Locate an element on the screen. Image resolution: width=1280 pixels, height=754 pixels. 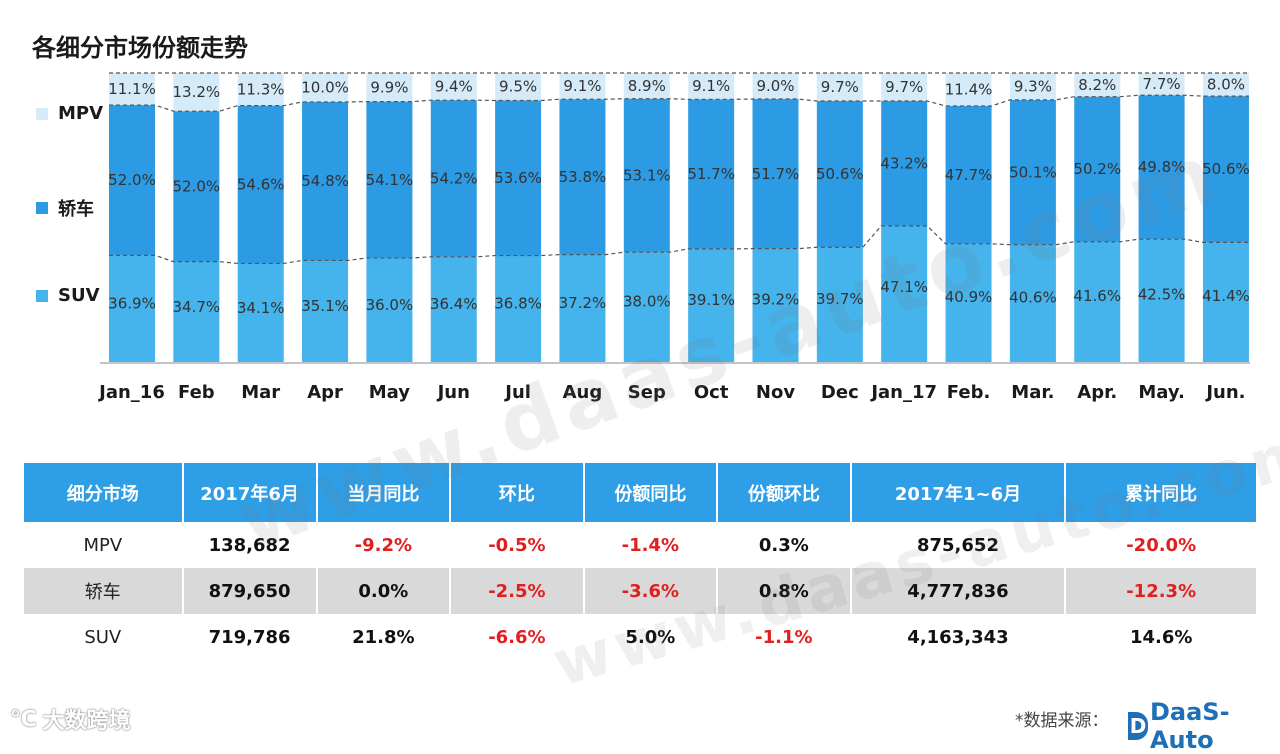
table-cell: -6.6% is located at coordinates (517, 637).